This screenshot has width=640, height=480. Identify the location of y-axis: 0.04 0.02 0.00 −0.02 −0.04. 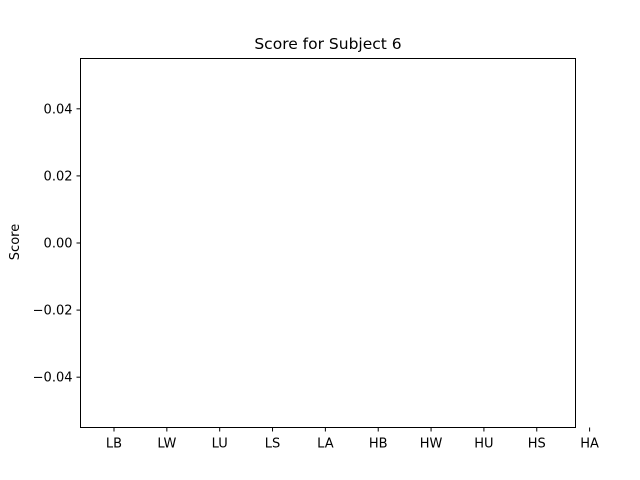
(57, 244).